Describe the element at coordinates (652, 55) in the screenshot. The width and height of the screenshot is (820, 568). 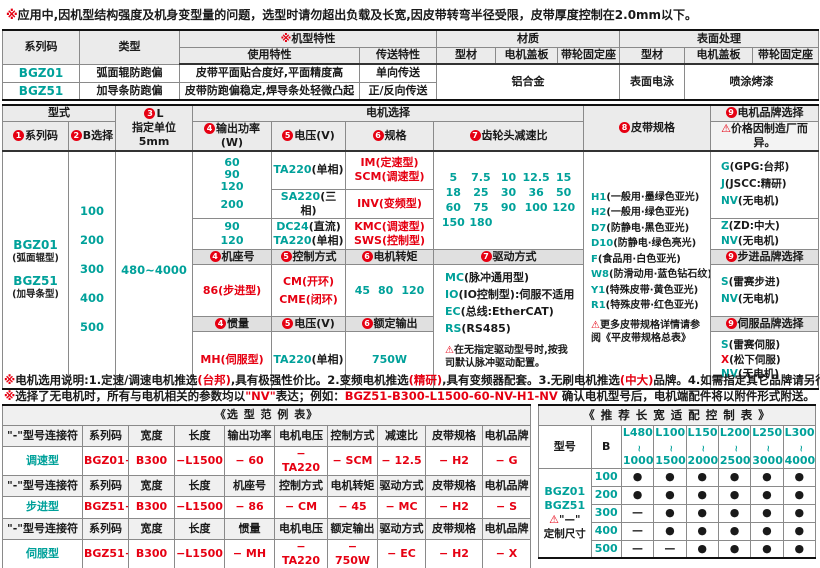
I see `spec-header-profile2: 型材` at that location.